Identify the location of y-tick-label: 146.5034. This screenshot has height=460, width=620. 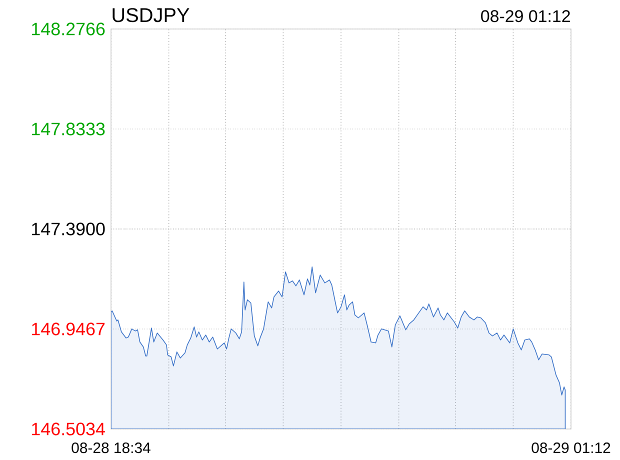
(68, 429).